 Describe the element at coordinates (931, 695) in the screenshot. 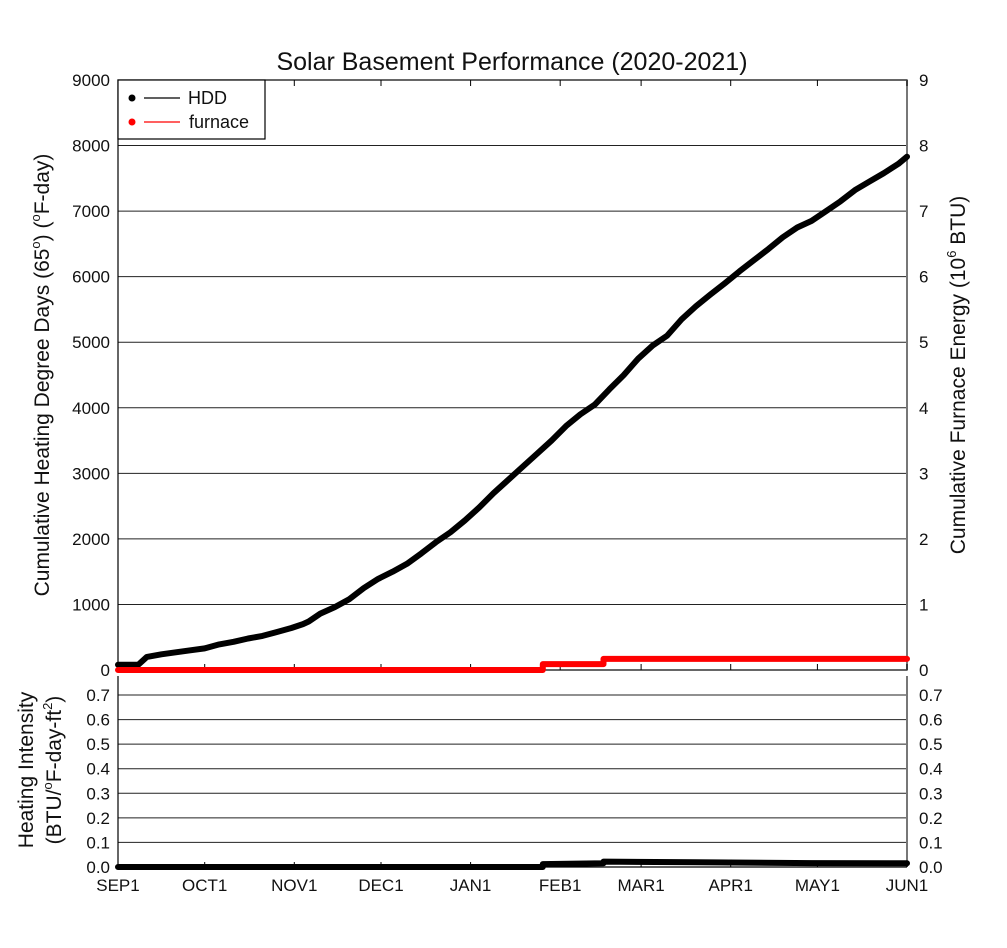

I see `bottom-y2-tick-label: 0.7` at that location.